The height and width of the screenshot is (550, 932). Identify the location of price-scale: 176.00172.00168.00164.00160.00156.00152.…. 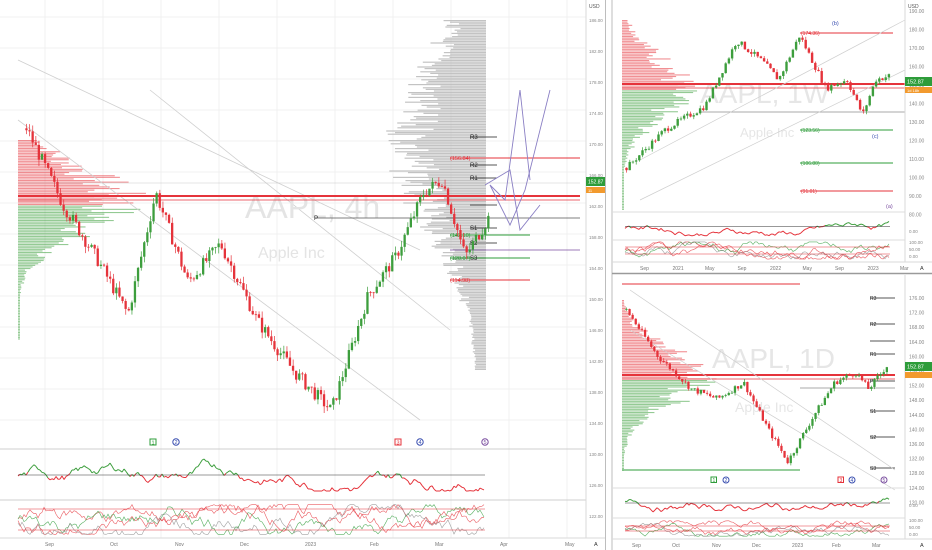
(917, 401).